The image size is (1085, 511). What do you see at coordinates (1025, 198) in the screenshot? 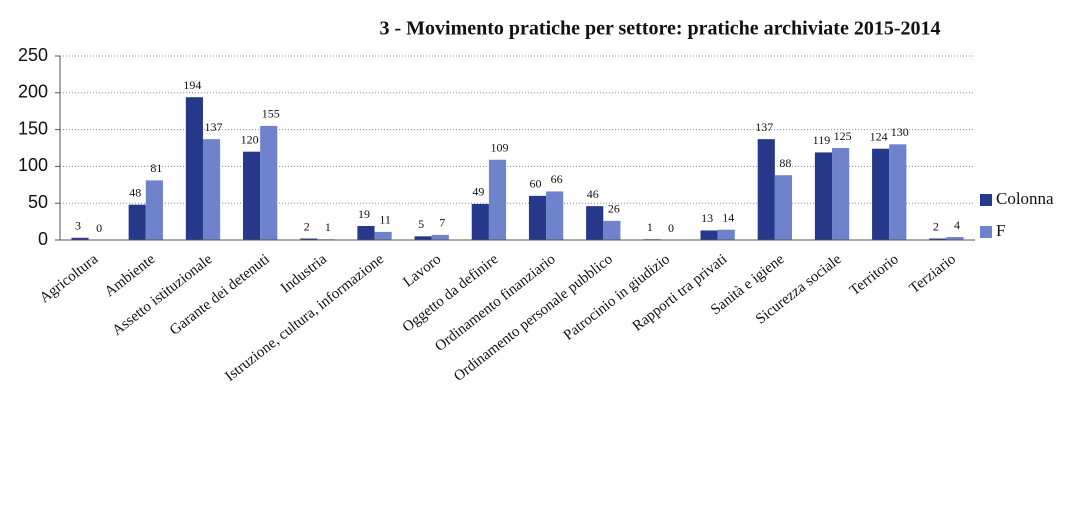
I see `legend-label: Colonna` at bounding box center [1025, 198].